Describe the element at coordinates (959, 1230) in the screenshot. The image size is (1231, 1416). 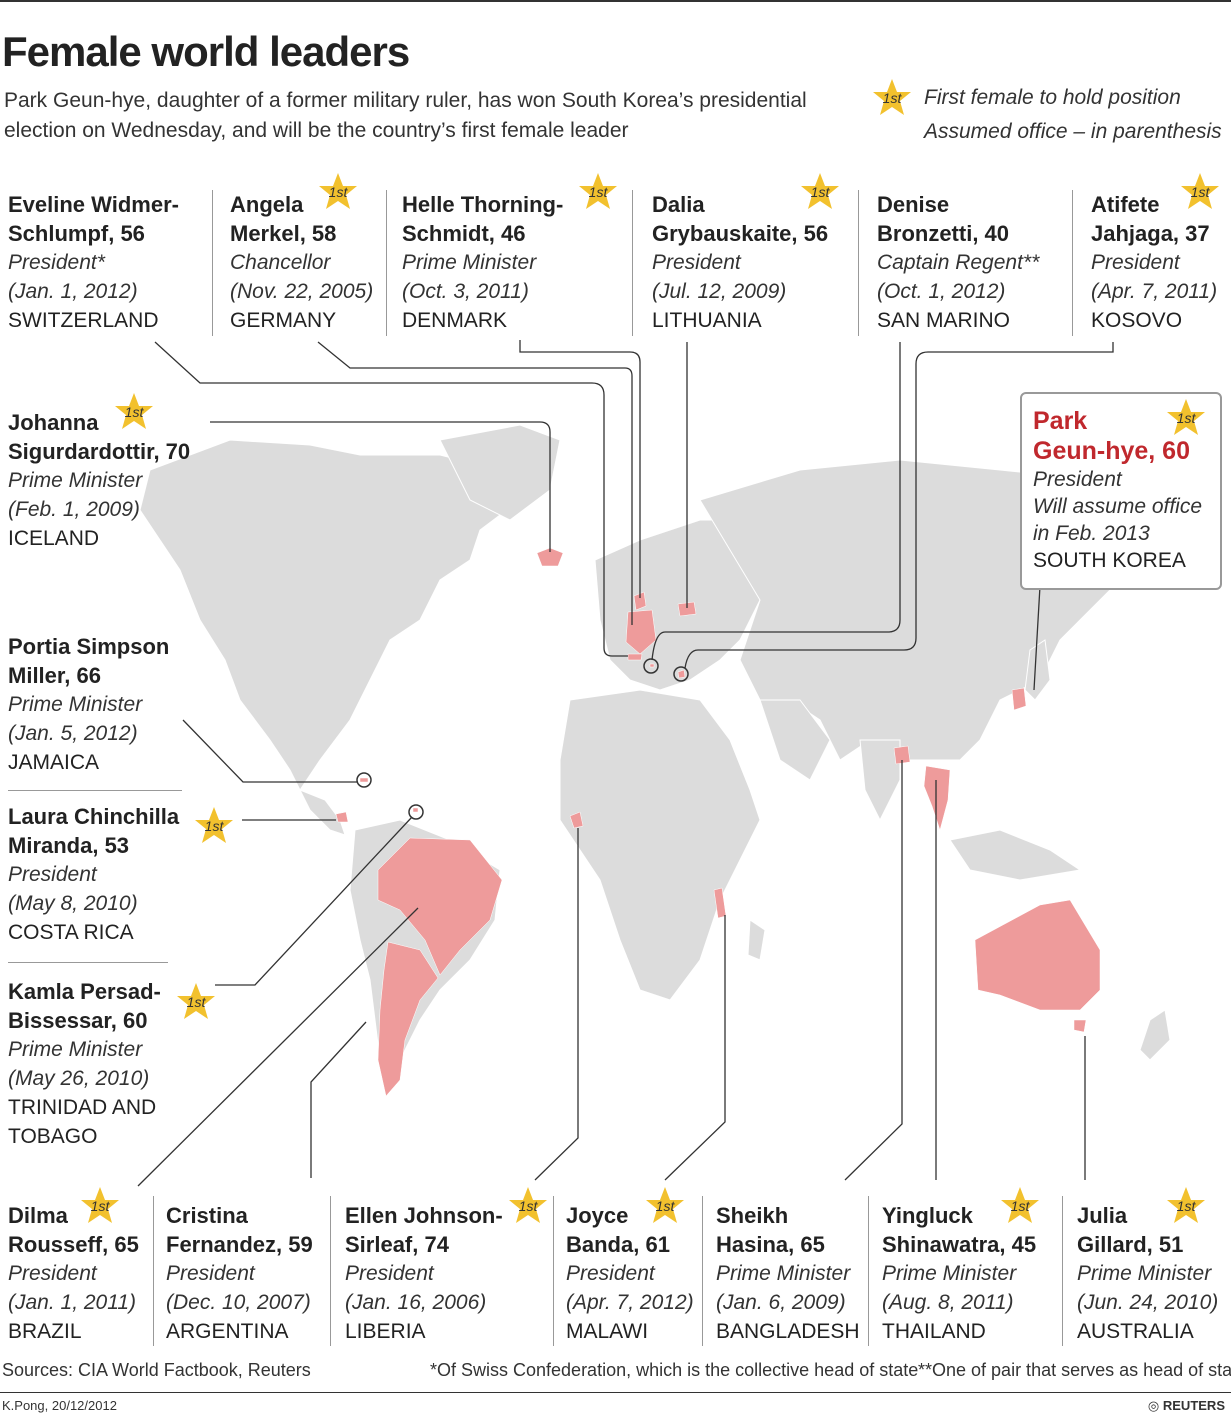
I see `leader-name: Yingluck Shinawatra, 45` at that location.